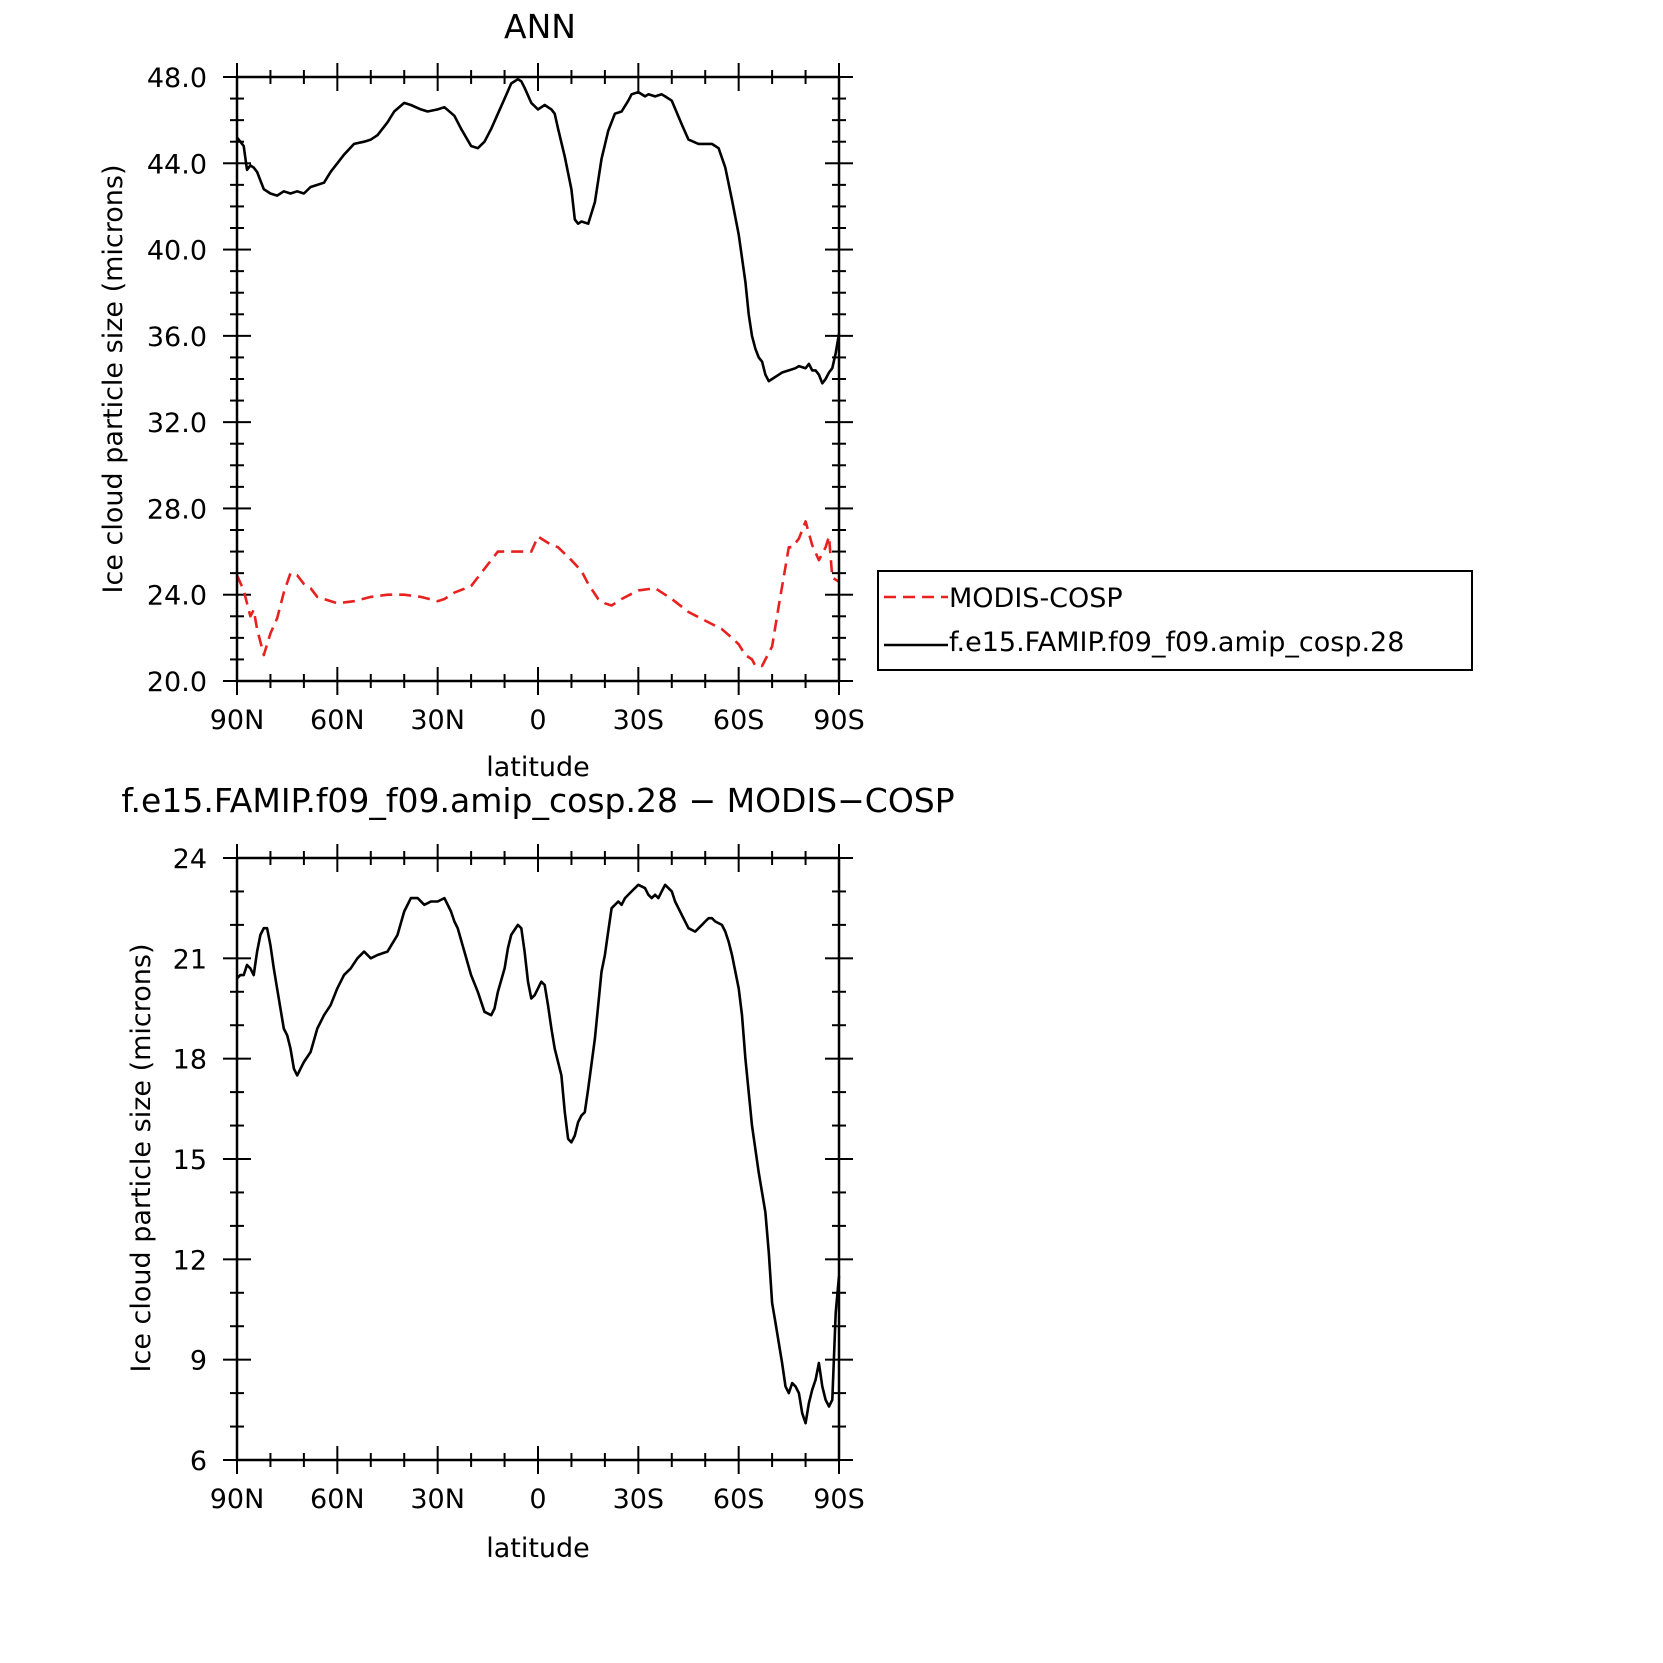  Describe the element at coordinates (540, 26) in the screenshot. I see `top-chart-title: ANN` at that location.